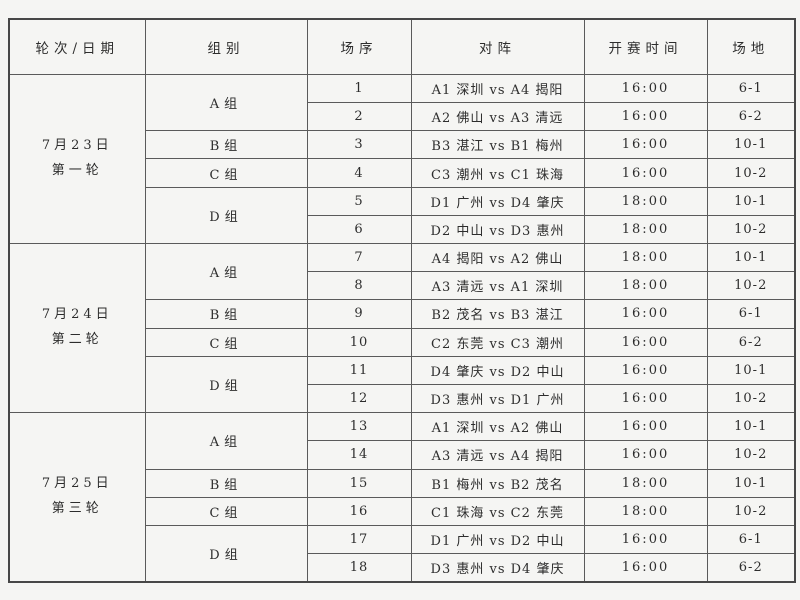 The width and height of the screenshot is (800, 600). Describe the element at coordinates (359, 286) in the screenshot. I see `match-no-cell: 8` at that location.